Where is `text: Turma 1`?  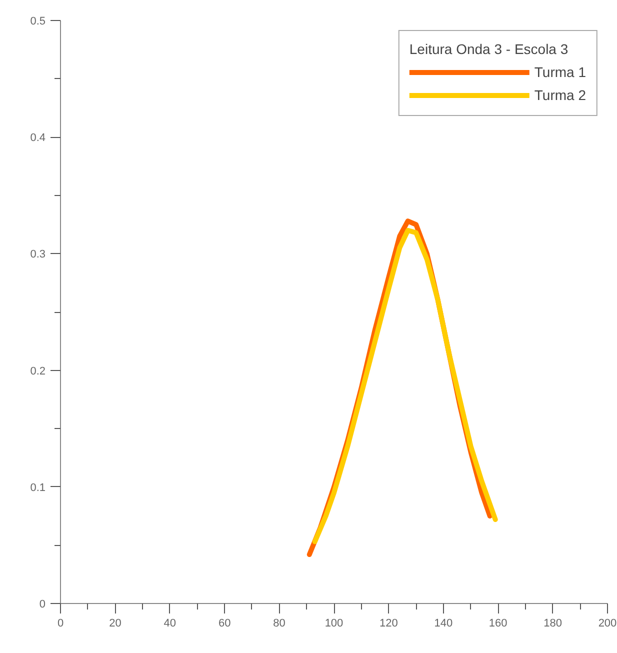
text: Turma 1 is located at coordinates (560, 72).